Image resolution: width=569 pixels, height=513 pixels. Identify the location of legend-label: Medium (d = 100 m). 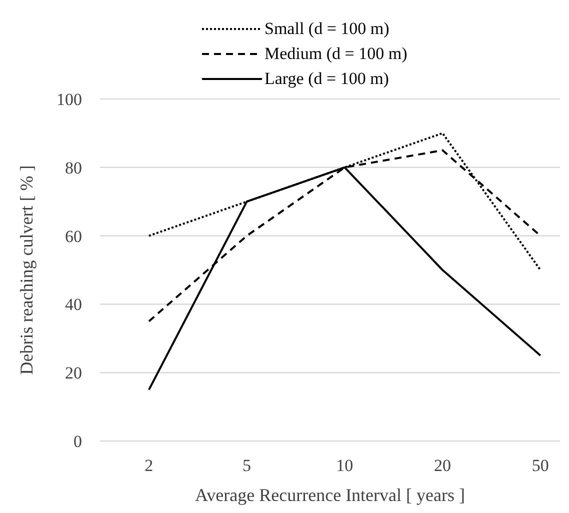
(336, 54).